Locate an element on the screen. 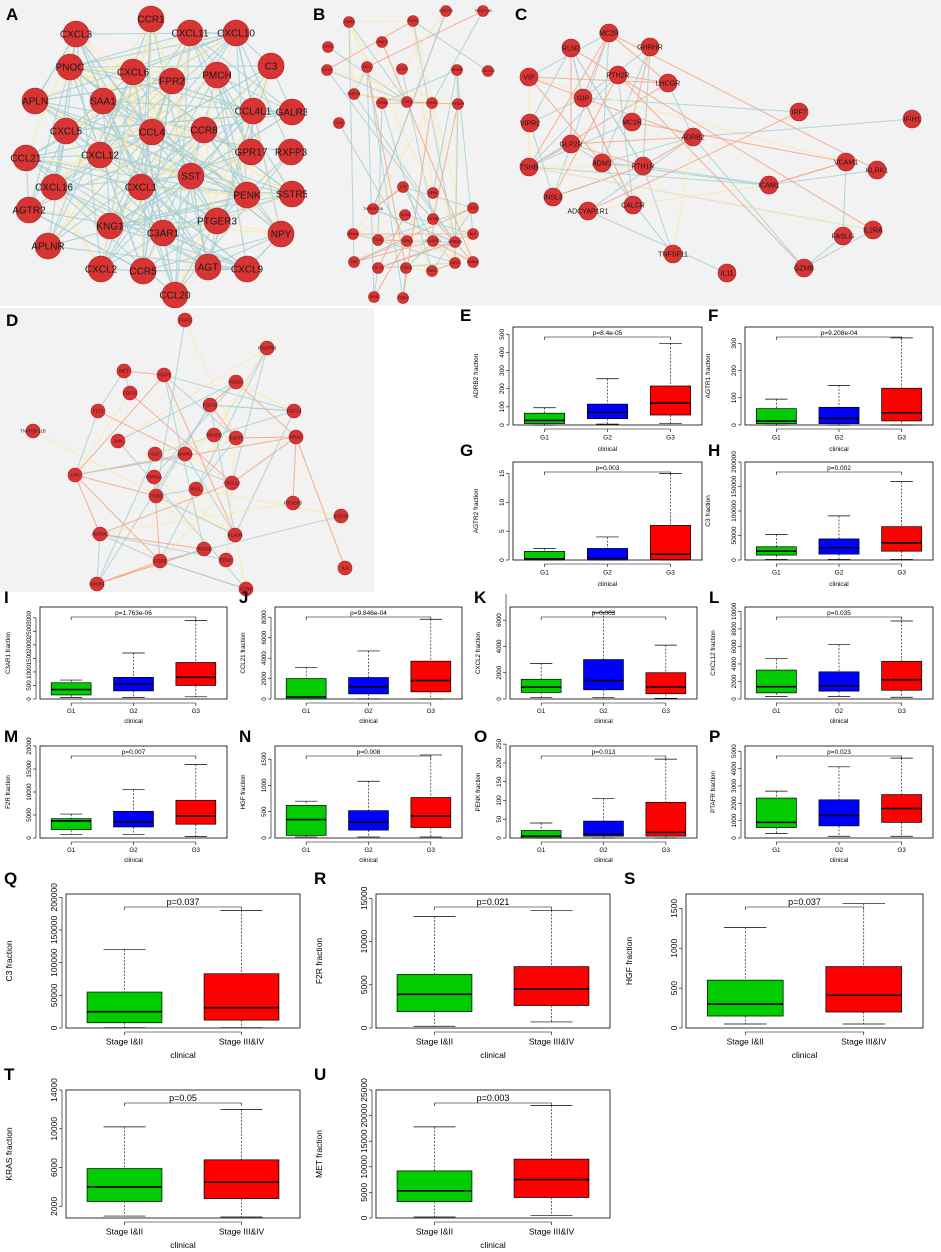 Image resolution: width=941 pixels, height=1252 pixels. node-label: GZMB is located at coordinates (804, 268).